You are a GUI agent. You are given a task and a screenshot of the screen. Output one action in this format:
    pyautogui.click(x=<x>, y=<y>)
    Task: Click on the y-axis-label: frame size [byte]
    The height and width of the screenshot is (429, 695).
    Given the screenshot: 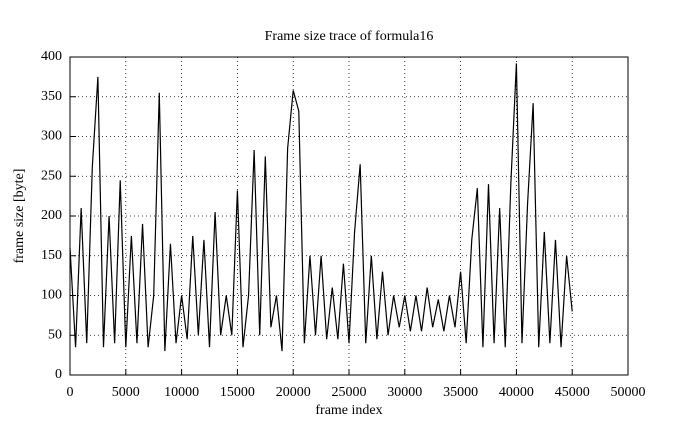 What is the action you would take?
    pyautogui.click(x=19, y=216)
    